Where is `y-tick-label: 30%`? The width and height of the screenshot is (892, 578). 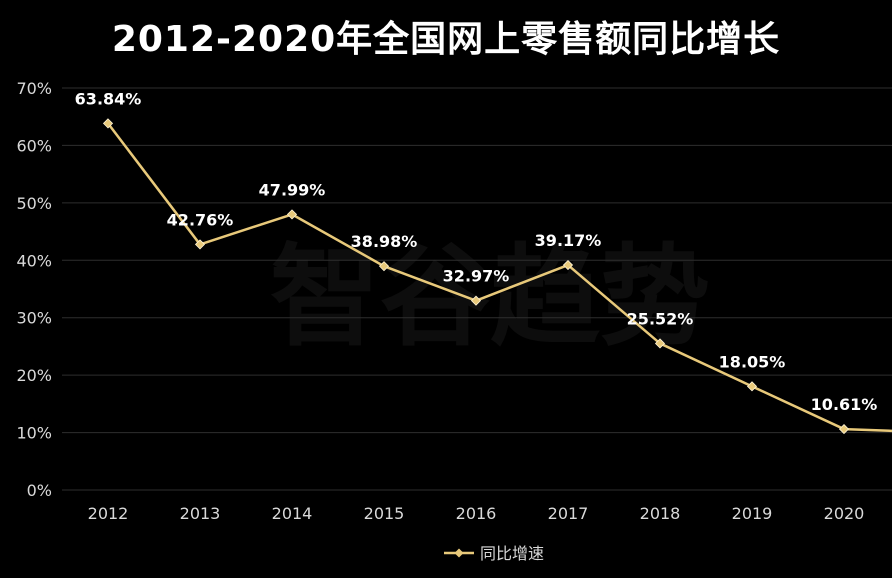
y-tick-label: 30% is located at coordinates (34, 318).